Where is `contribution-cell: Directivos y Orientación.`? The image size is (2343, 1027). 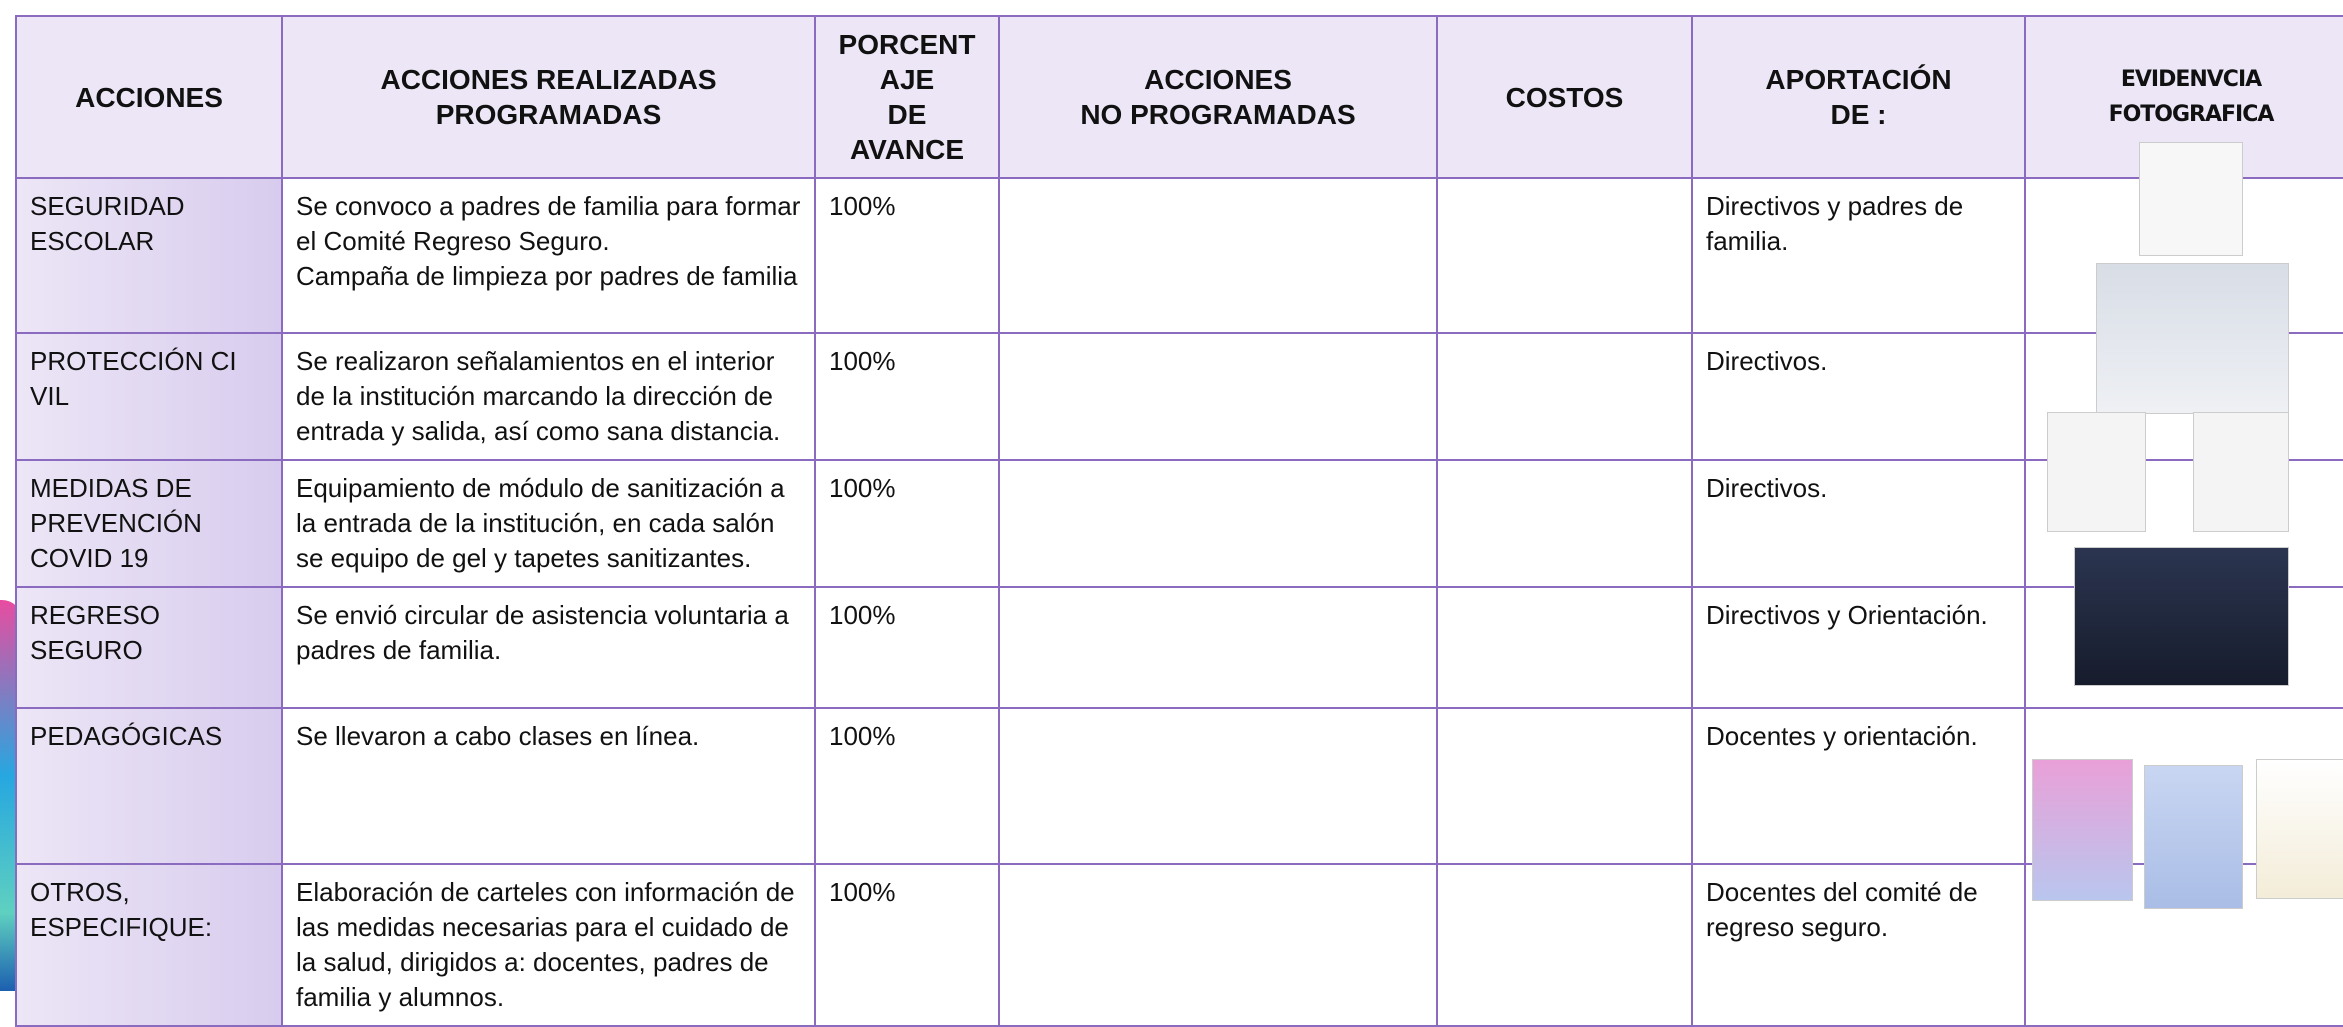
contribution-cell: Directivos y Orientación. is located at coordinates (1858, 647).